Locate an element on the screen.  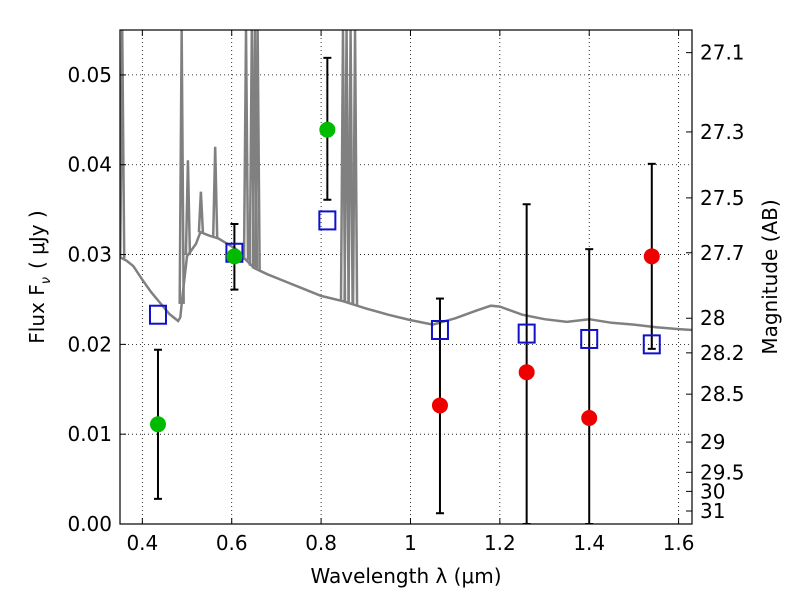
x-axis-label: Wavelength λ (μm) is located at coordinates (405, 576).